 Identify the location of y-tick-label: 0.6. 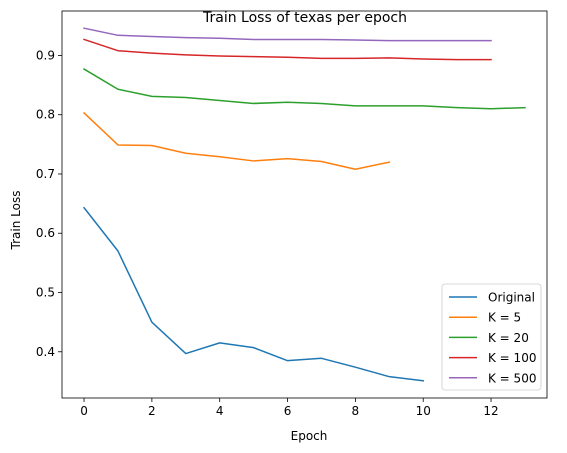
(45, 233).